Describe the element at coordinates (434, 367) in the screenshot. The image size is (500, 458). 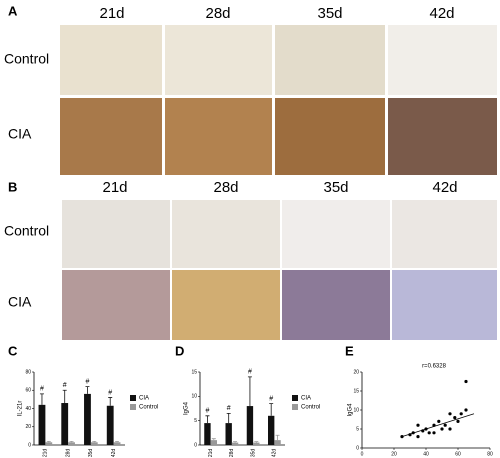
I see `annotation: r=0.6328` at that location.